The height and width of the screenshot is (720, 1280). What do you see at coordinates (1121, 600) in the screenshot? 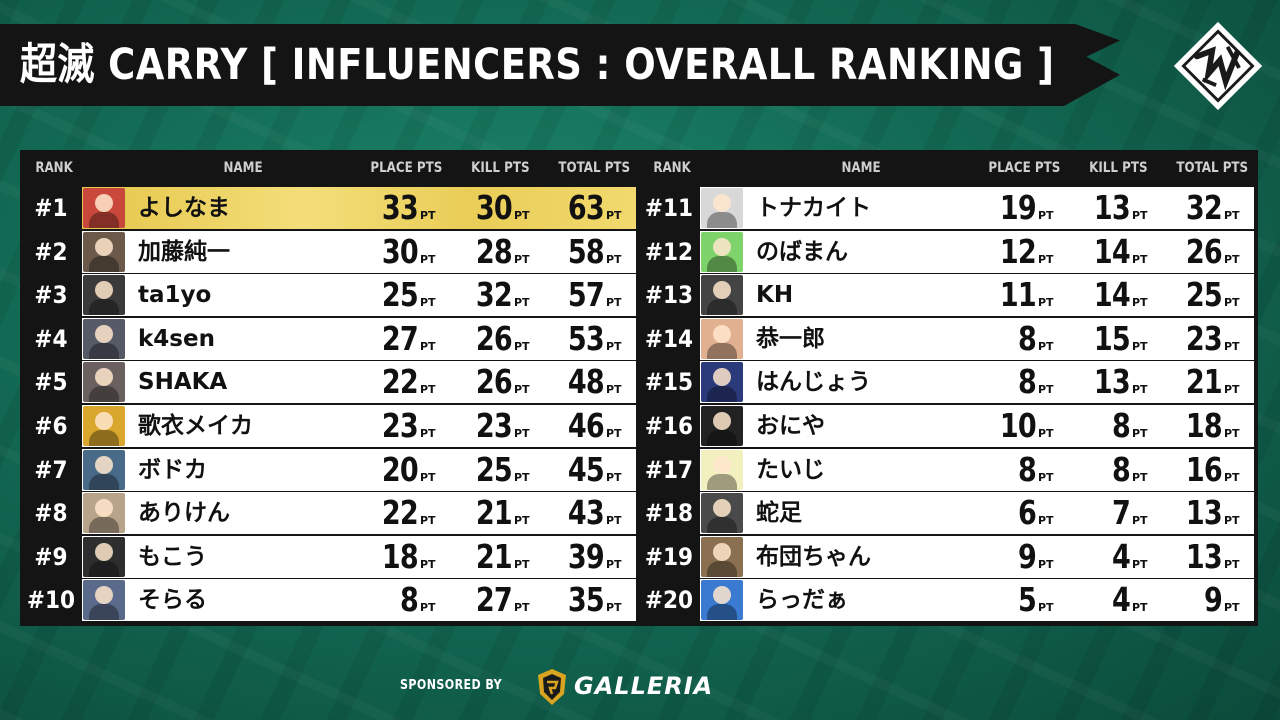
I see `kill-pts-value: 4` at bounding box center [1121, 600].